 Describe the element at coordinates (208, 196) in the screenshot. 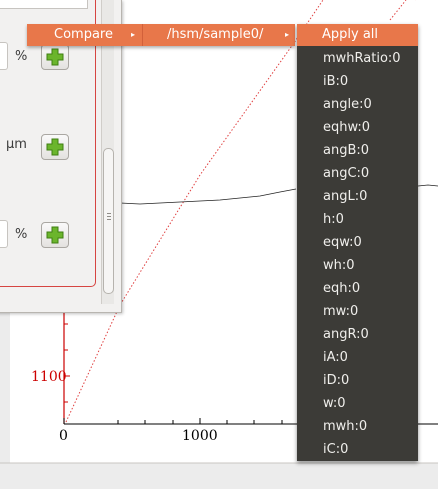

I see `data-curve` at that location.